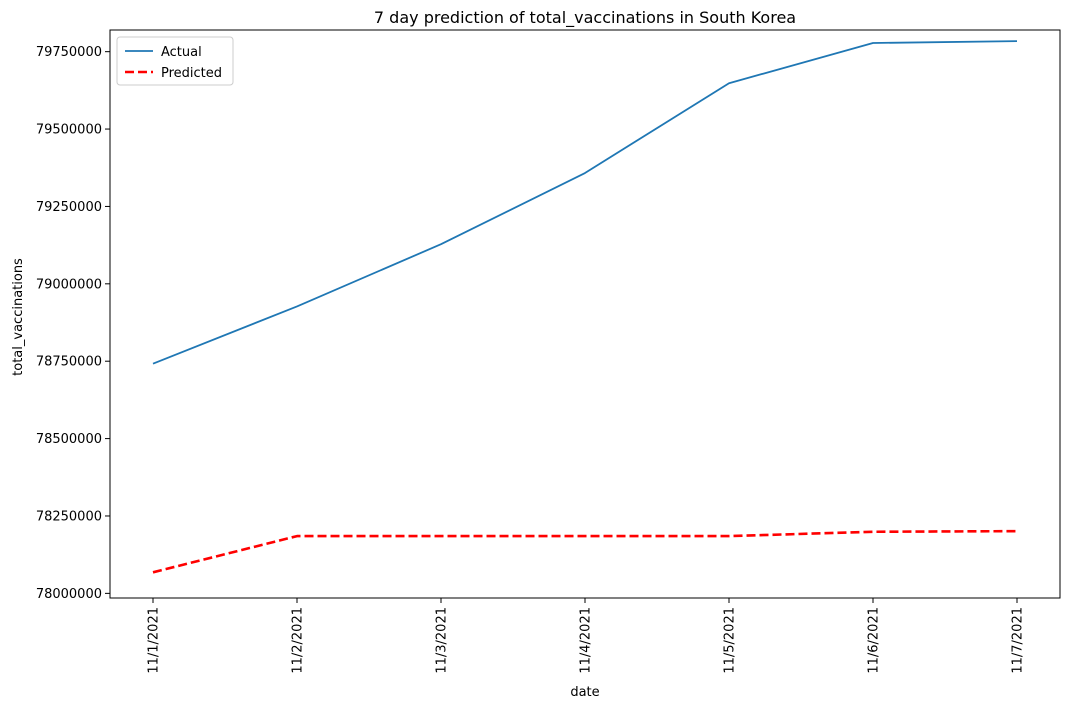 The width and height of the screenshot is (1070, 709). I want to click on legend: Actual Predicted, so click(175, 61).